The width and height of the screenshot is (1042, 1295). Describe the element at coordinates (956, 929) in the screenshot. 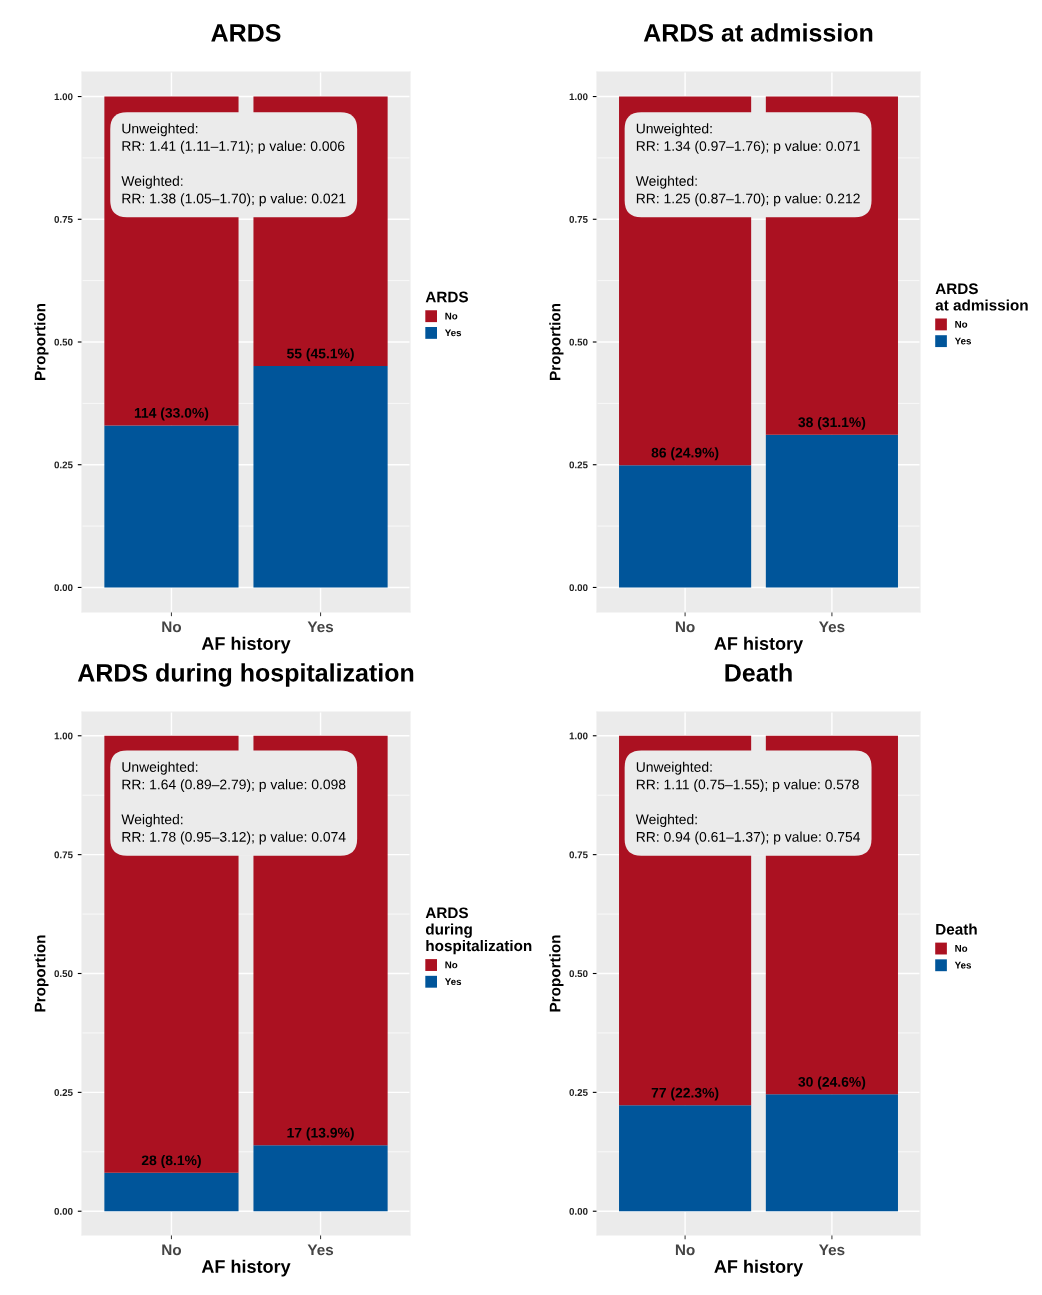

I see `legend-title: Death` at that location.